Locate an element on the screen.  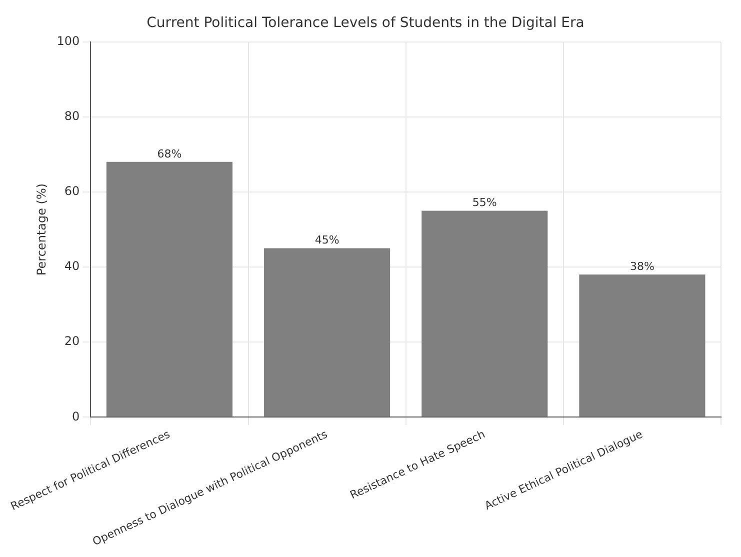
y-tick-label: 100 is located at coordinates (68, 41).